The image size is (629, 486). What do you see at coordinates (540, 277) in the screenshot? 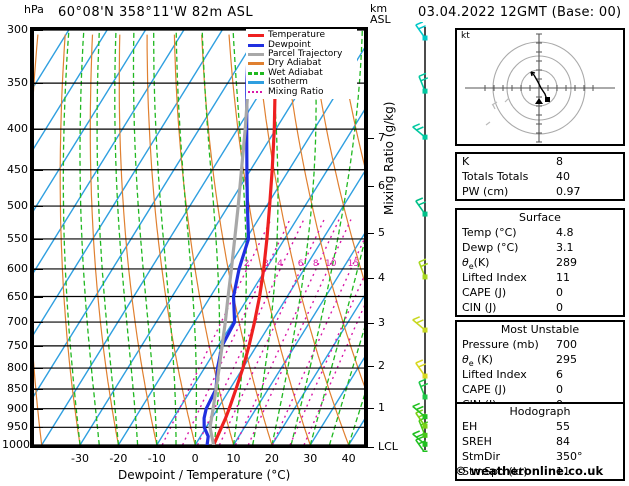
I see `table-row: Lifted Index 11` at bounding box center [540, 277].